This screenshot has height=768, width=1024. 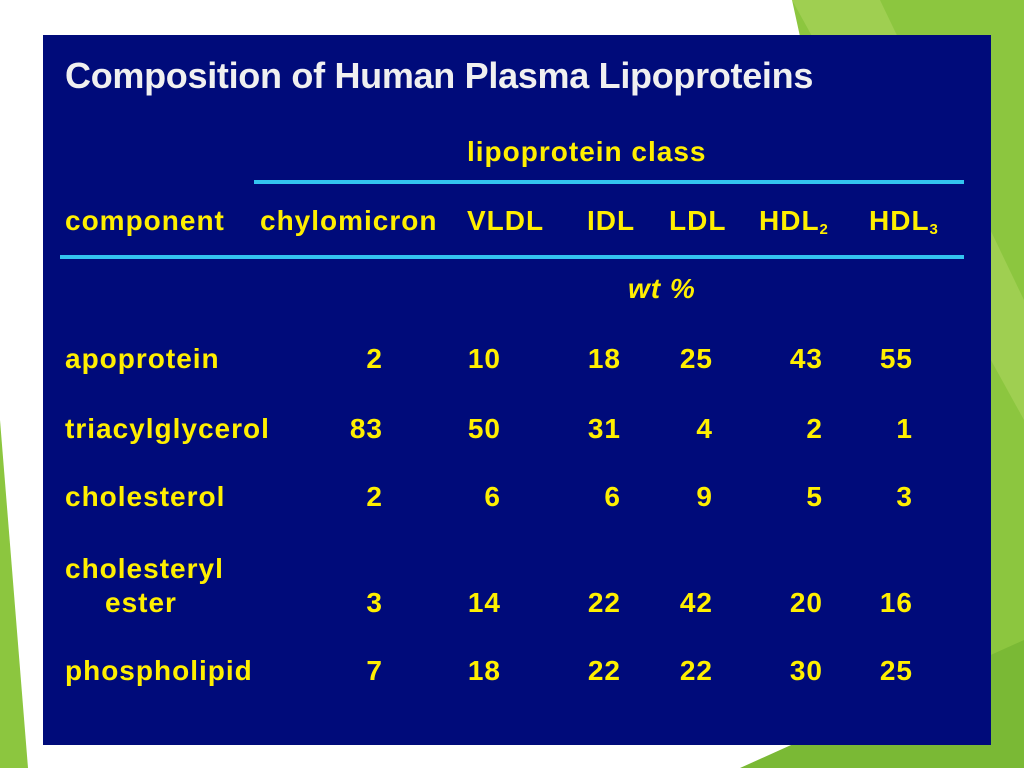 What do you see at coordinates (604, 602) in the screenshot?
I see `cell-cholesteryl-ester-idl: 22` at bounding box center [604, 602].